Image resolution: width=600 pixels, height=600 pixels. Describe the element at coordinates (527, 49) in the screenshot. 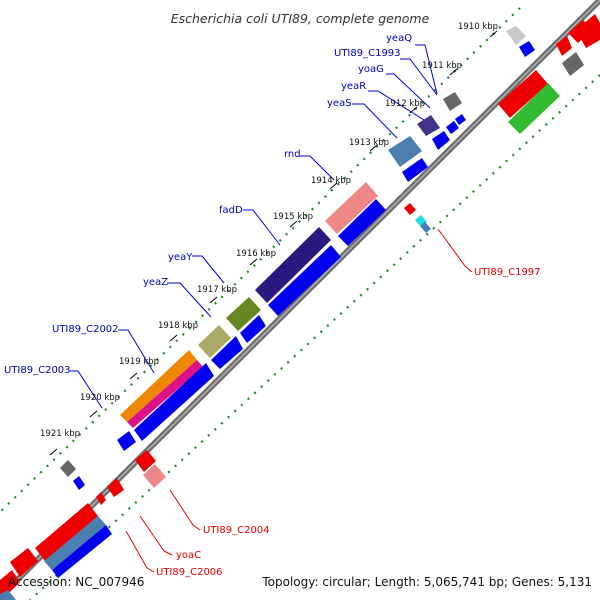

I see `gene-arrow-blue-1910` at that location.